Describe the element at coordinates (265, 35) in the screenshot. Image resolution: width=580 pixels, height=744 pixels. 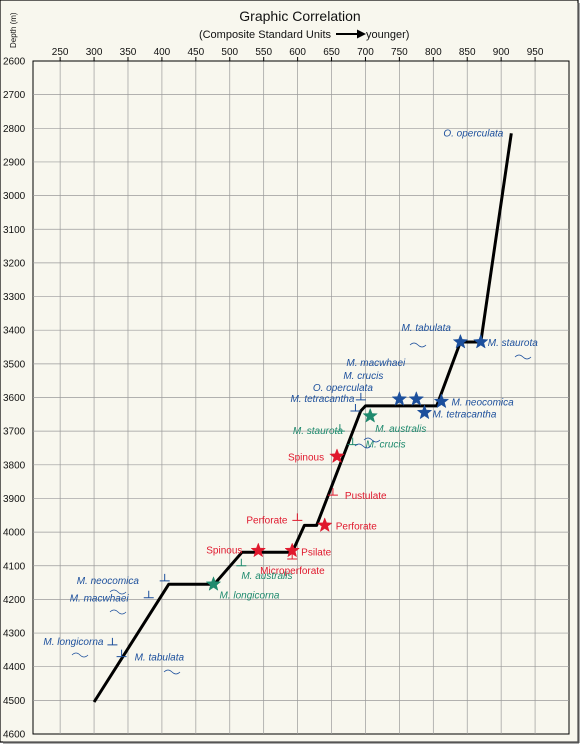
I see `chart-subtitle-left: (Composite Standard Units` at that location.